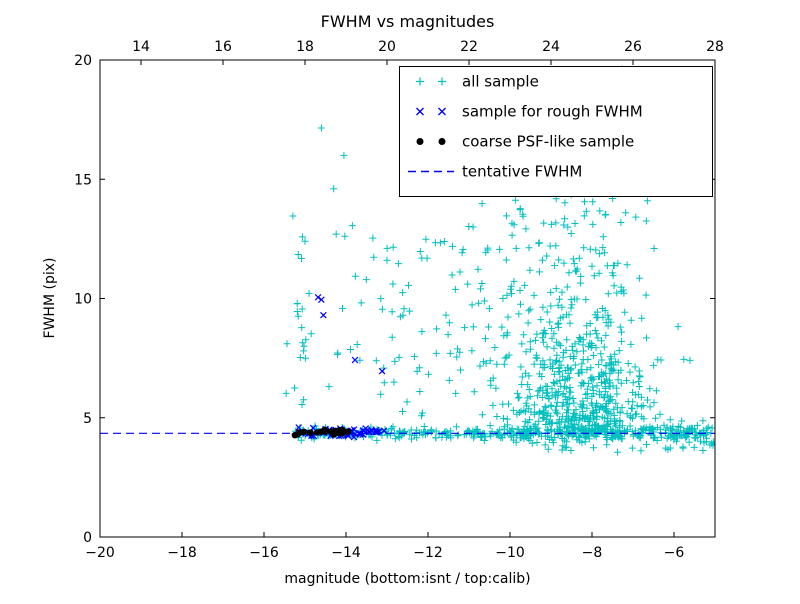 Image resolution: width=800 pixels, height=604 pixels. What do you see at coordinates (50, 298) in the screenshot?
I see `y-axis-label: FWHM (pix)` at bounding box center [50, 298].